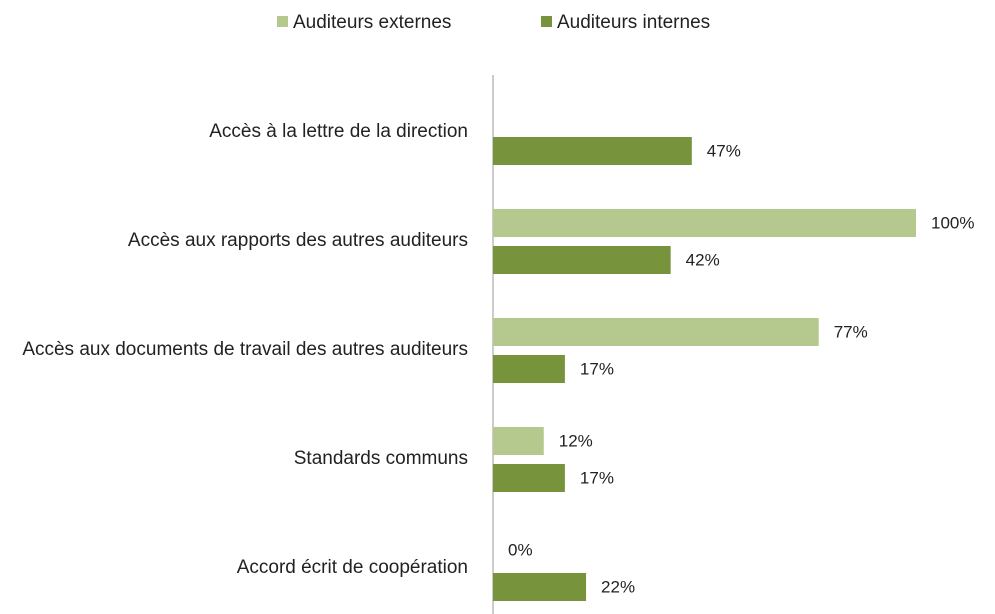  I want to click on category-label: Accord écrit de coopération, so click(352, 567).